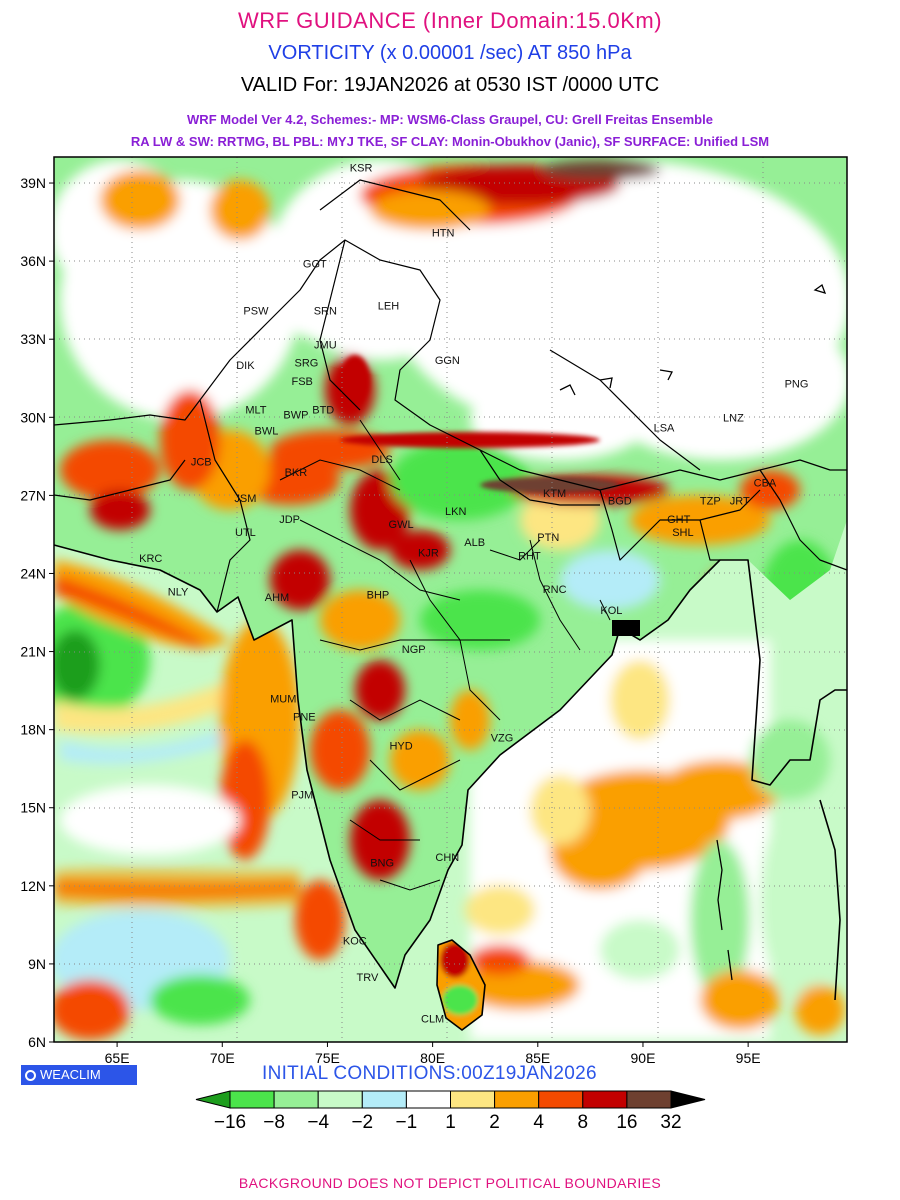 This screenshot has width=900, height=1200. What do you see at coordinates (70, 1074) in the screenshot?
I see `logo-text: WEACLIM` at bounding box center [70, 1074].